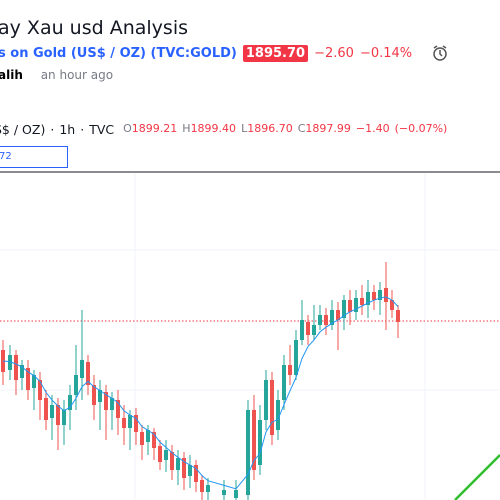 The height and width of the screenshot is (500, 500). What do you see at coordinates (386, 53) in the screenshot?
I see `change-percent: −0.14%` at bounding box center [386, 53].